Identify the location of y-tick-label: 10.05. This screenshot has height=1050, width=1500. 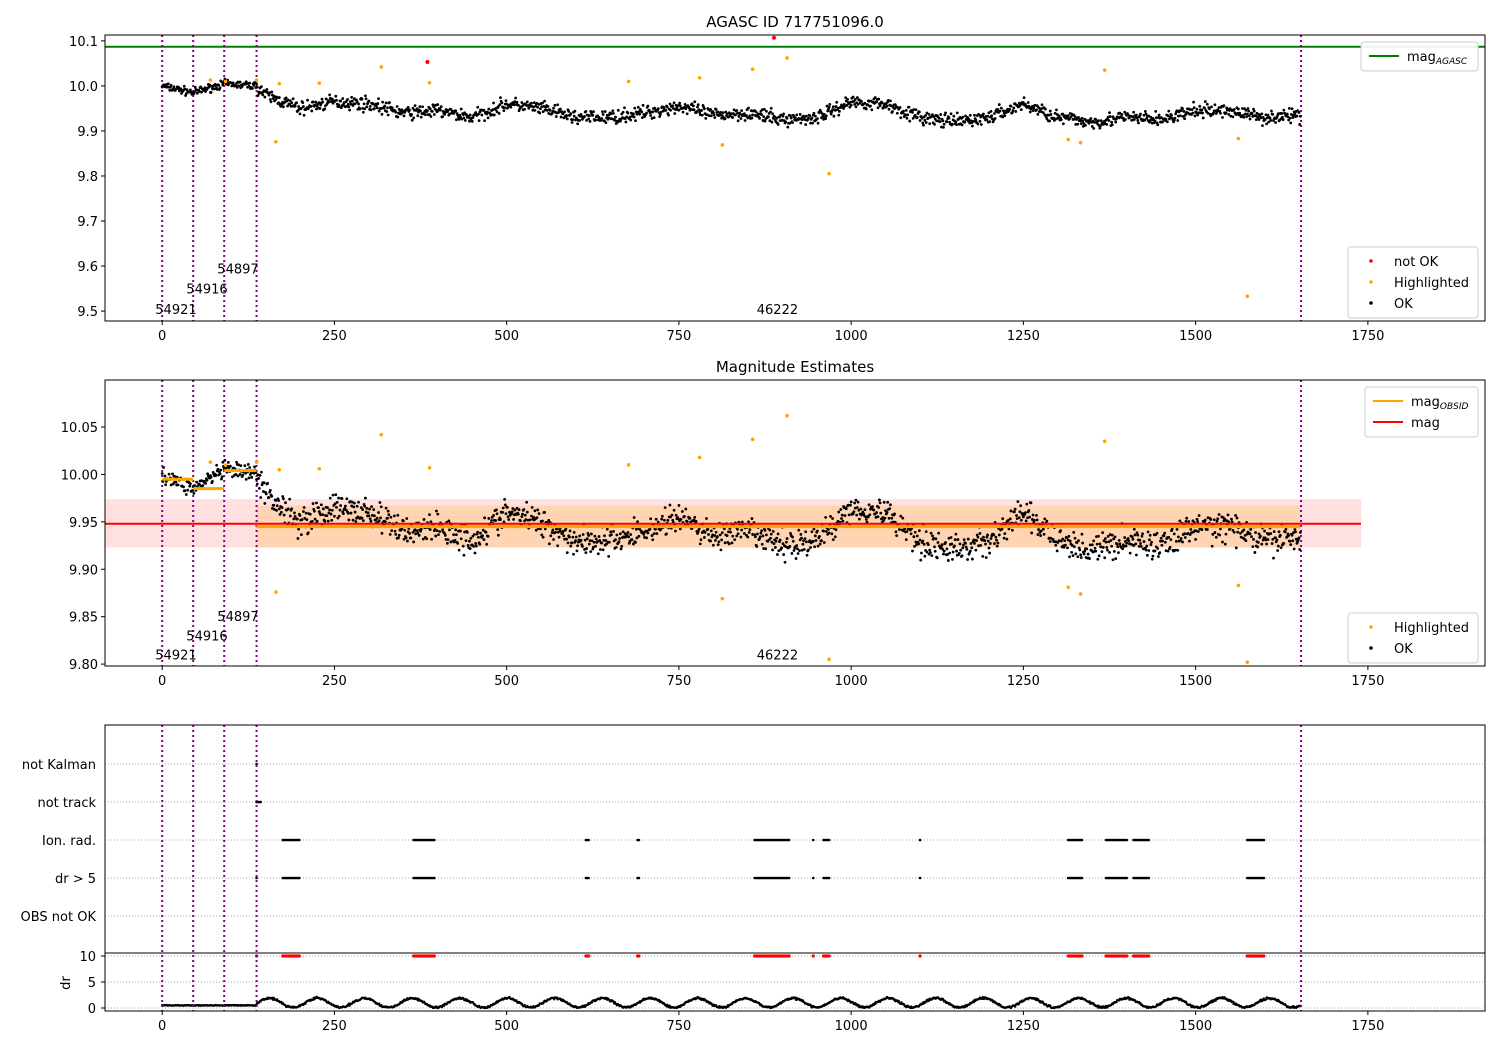
(79, 428).